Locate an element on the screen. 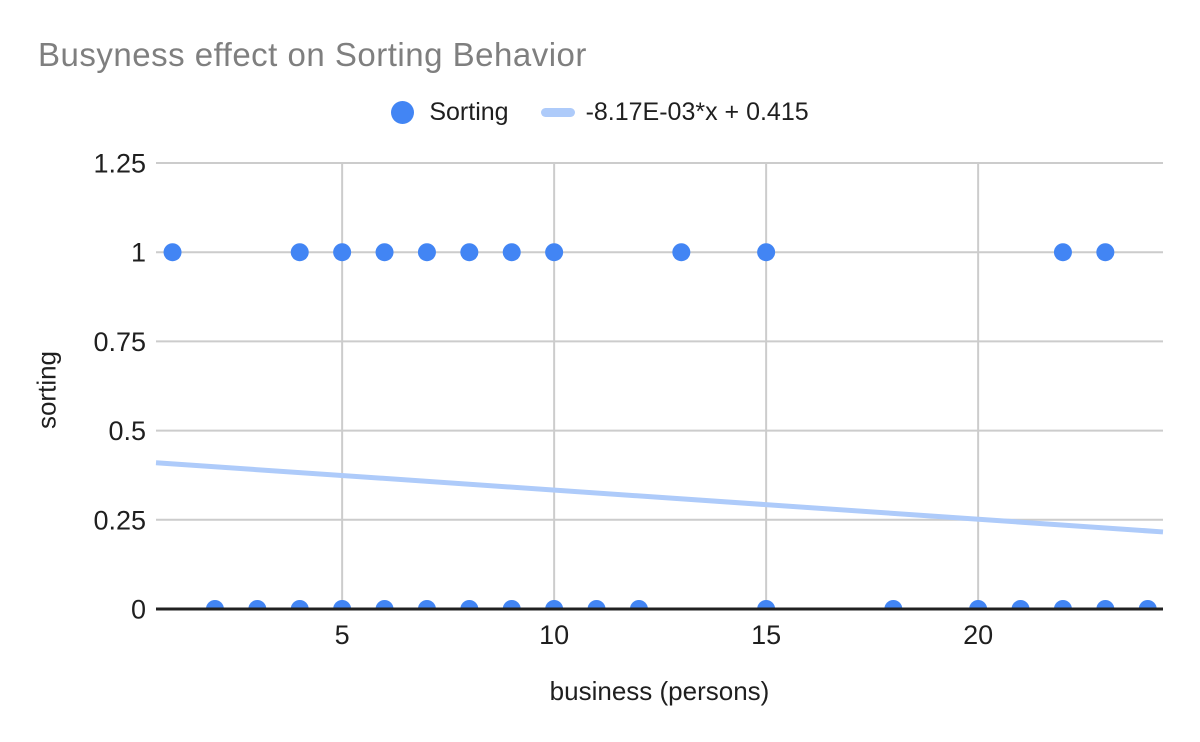 The image size is (1200, 742). y-tick-label: 1 is located at coordinates (138, 253).